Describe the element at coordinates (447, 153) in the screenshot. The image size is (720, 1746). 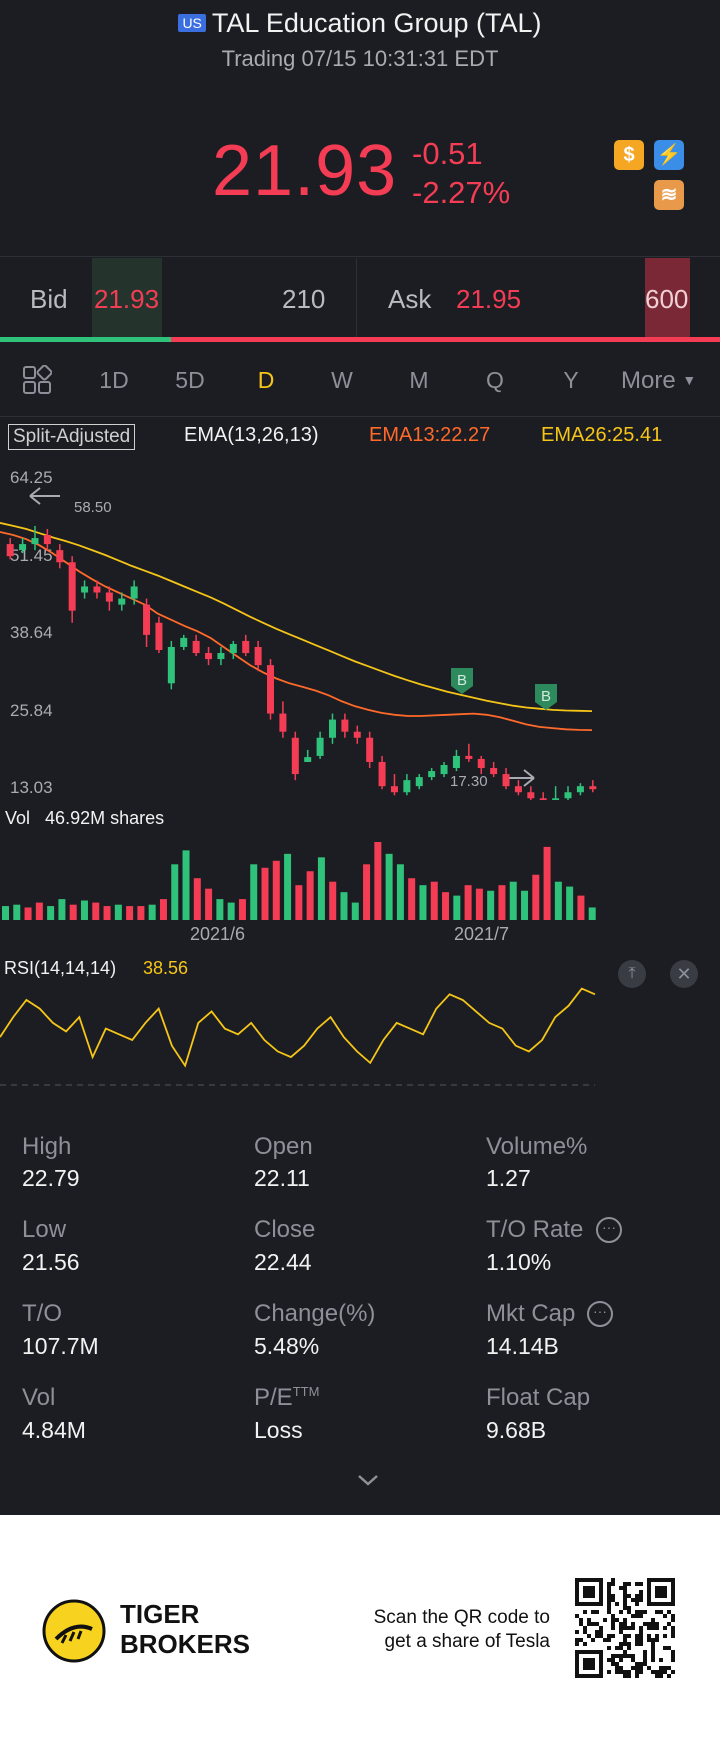
I see `price-change: -0.51` at that location.